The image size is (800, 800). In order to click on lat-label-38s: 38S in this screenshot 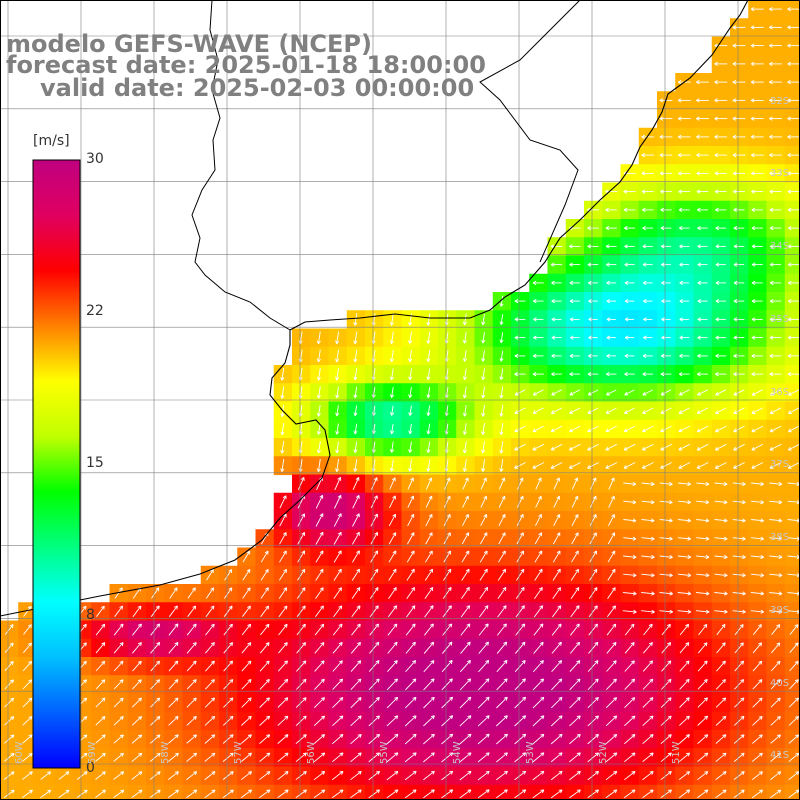, I will do `click(780, 537)`.